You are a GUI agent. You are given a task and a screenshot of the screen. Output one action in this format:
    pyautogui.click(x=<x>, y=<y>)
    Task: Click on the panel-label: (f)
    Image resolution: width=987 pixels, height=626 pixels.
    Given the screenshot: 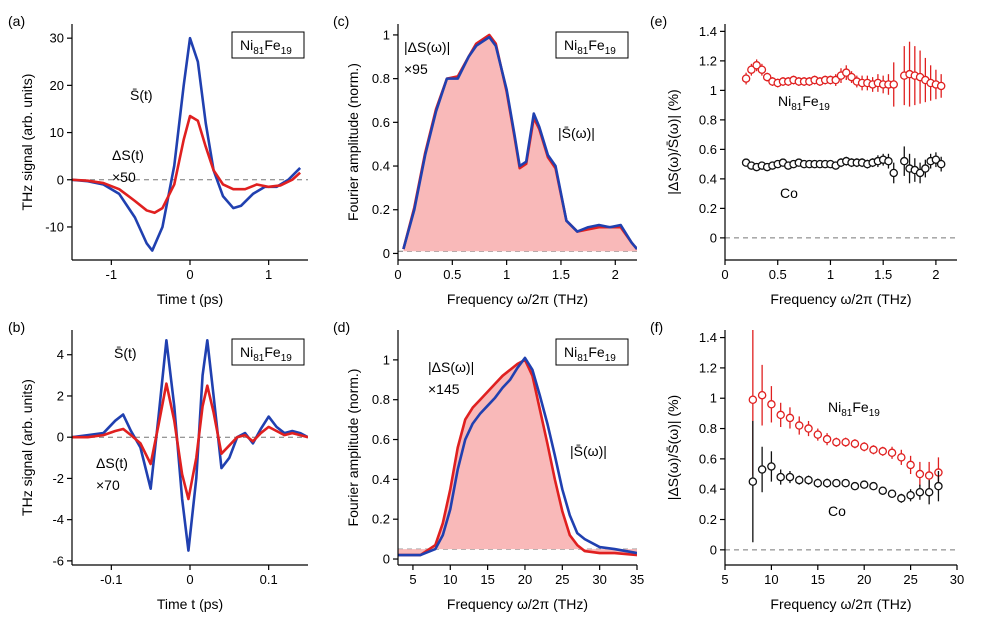 What is the action you would take?
    pyautogui.click(x=656, y=327)
    